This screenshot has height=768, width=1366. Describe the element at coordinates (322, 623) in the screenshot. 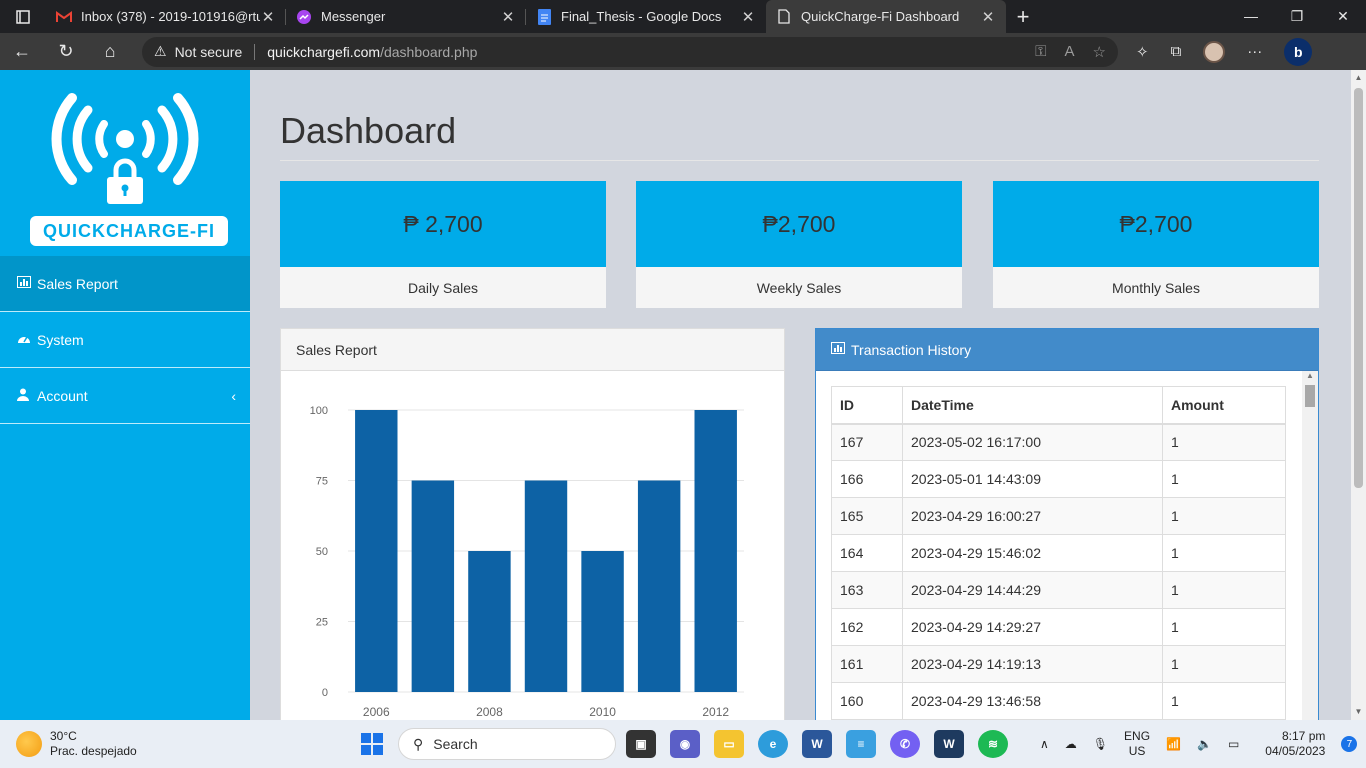

I see `y-tick-label: 25` at that location.